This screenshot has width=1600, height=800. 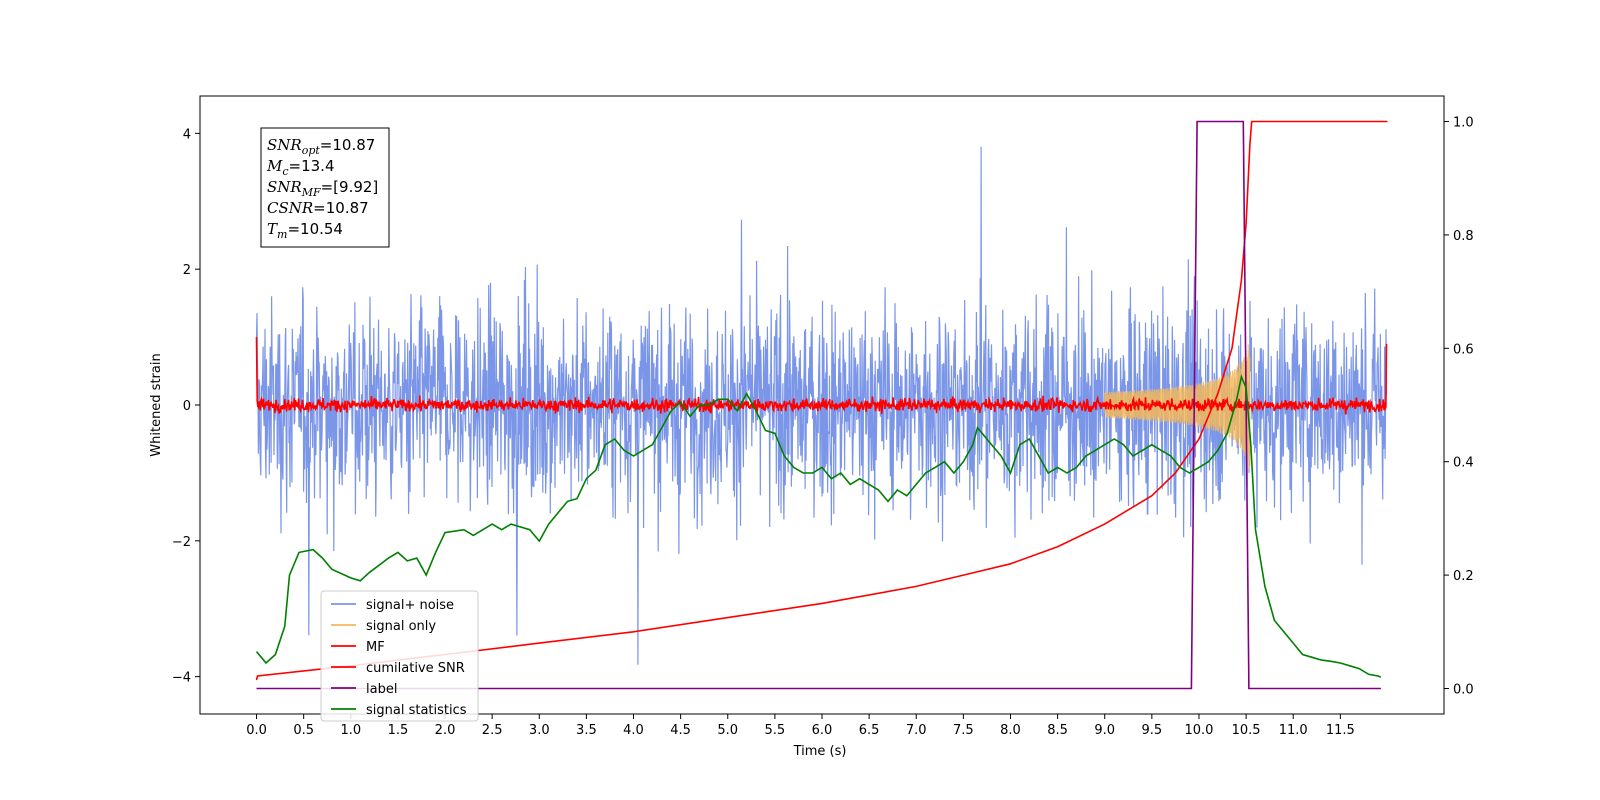 I want to click on x-tick-label: 0.5, so click(x=303, y=730).